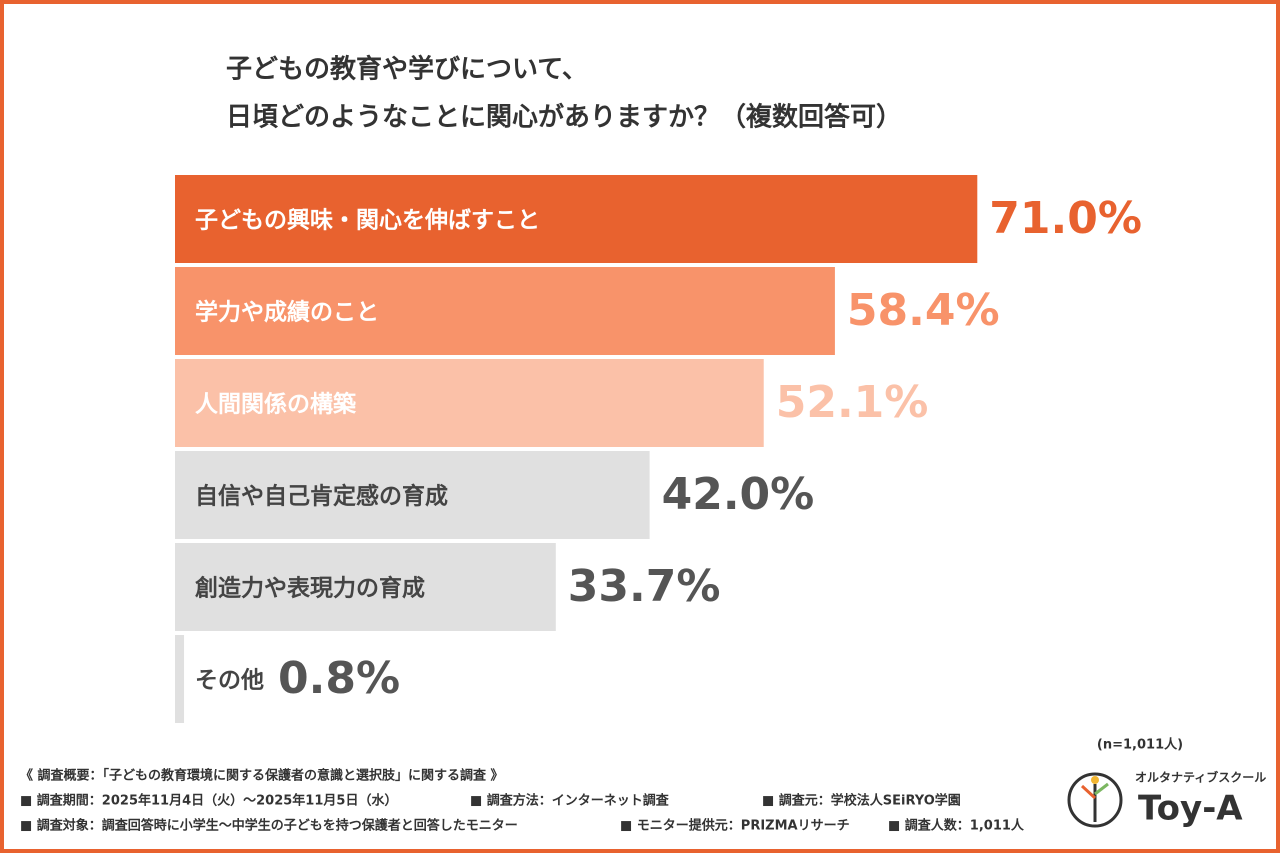  What do you see at coordinates (1095, 800) in the screenshot?
I see `logo-icon` at bounding box center [1095, 800].